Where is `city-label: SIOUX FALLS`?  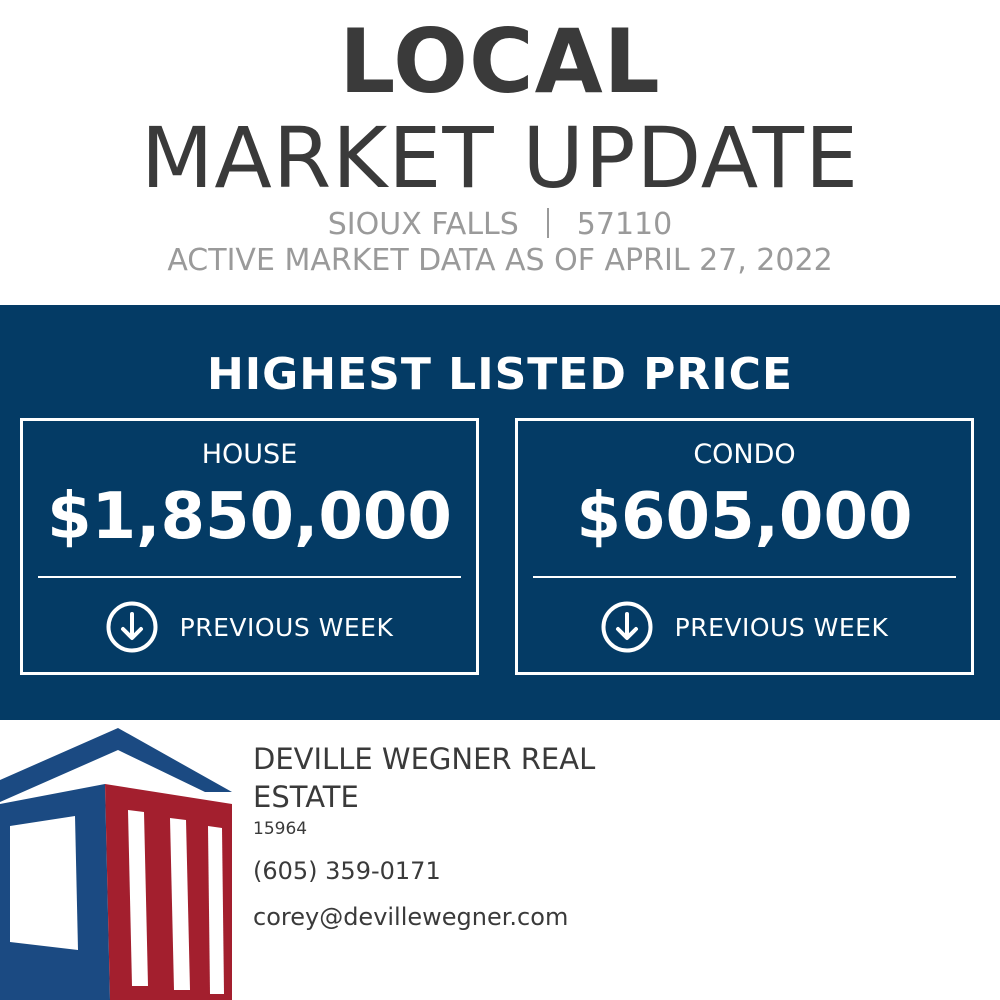
city-label: SIOUX FALLS is located at coordinates (423, 224).